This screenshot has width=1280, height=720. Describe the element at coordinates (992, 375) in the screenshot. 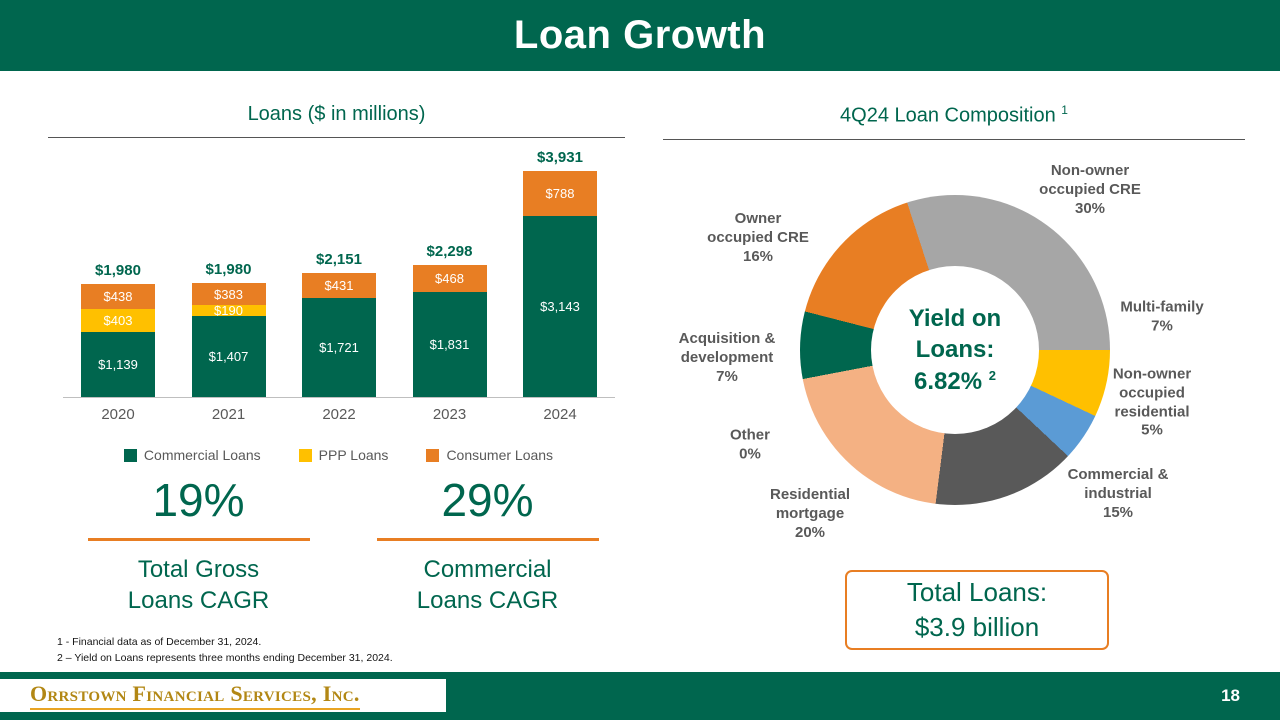

I see `yield-superscript: 2` at that location.